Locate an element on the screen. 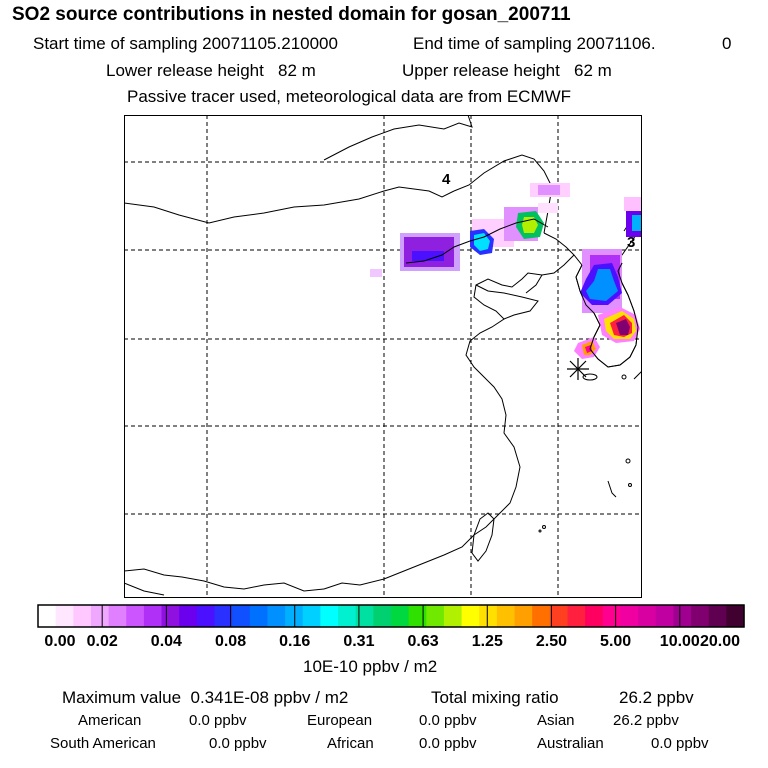 The width and height of the screenshot is (768, 768). lower-height-line: Lower release height 82 m is located at coordinates (211, 71).